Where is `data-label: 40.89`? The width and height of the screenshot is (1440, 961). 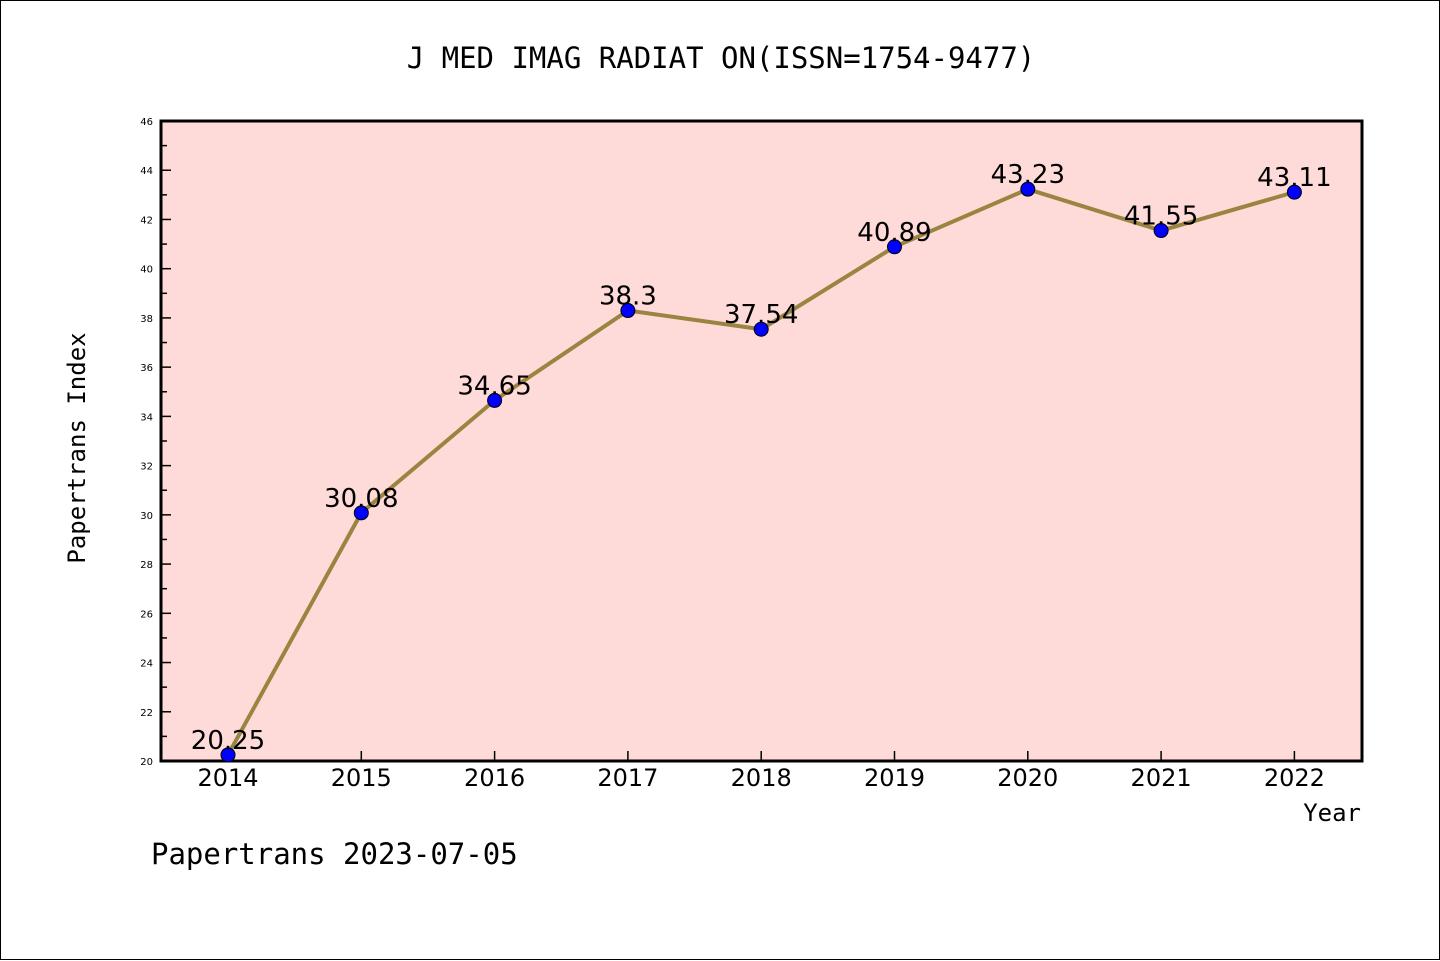
data-label: 40.89 is located at coordinates (894, 233).